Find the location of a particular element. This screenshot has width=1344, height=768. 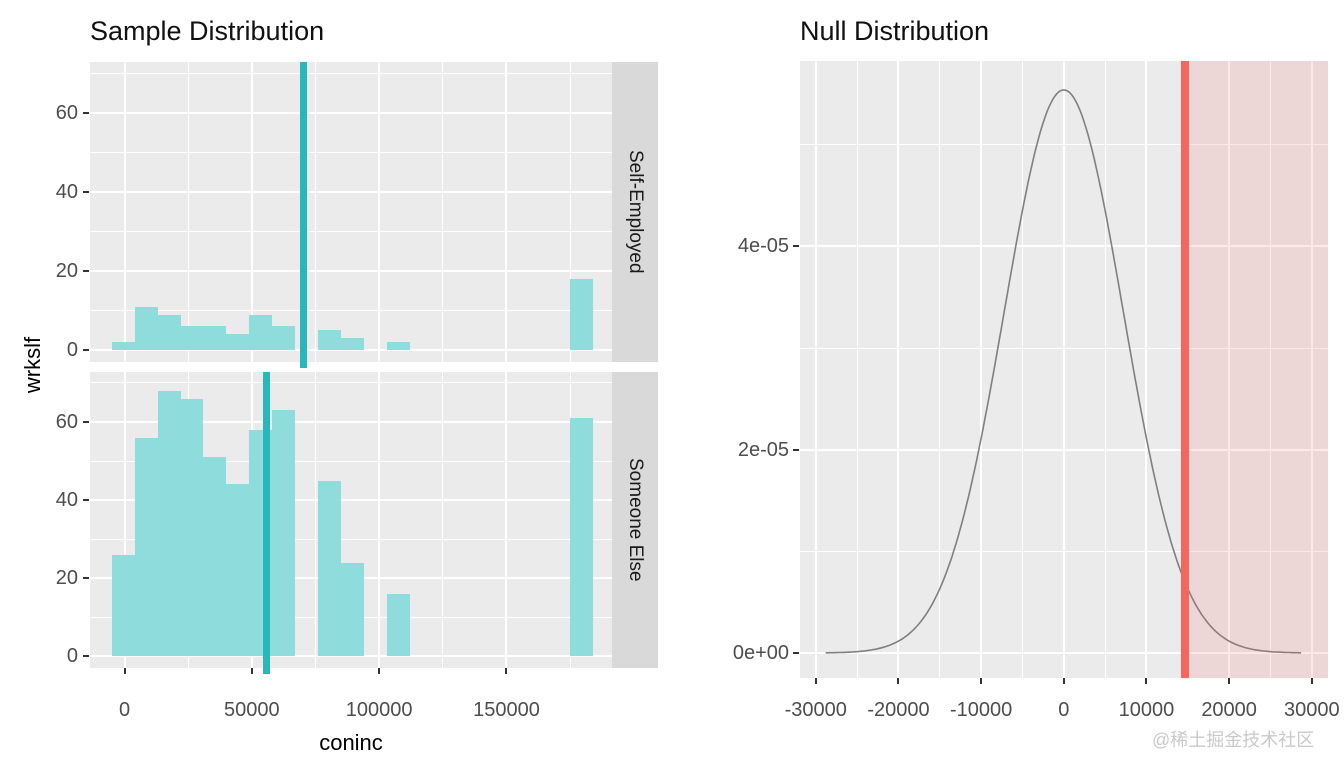

x-tick-label: 30000 is located at coordinates (1311, 710).